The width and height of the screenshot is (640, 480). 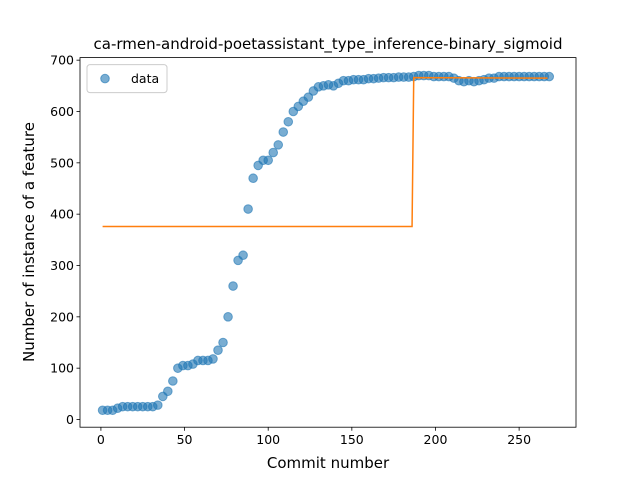 I want to click on y-tick-label: 0, so click(x=70, y=419).